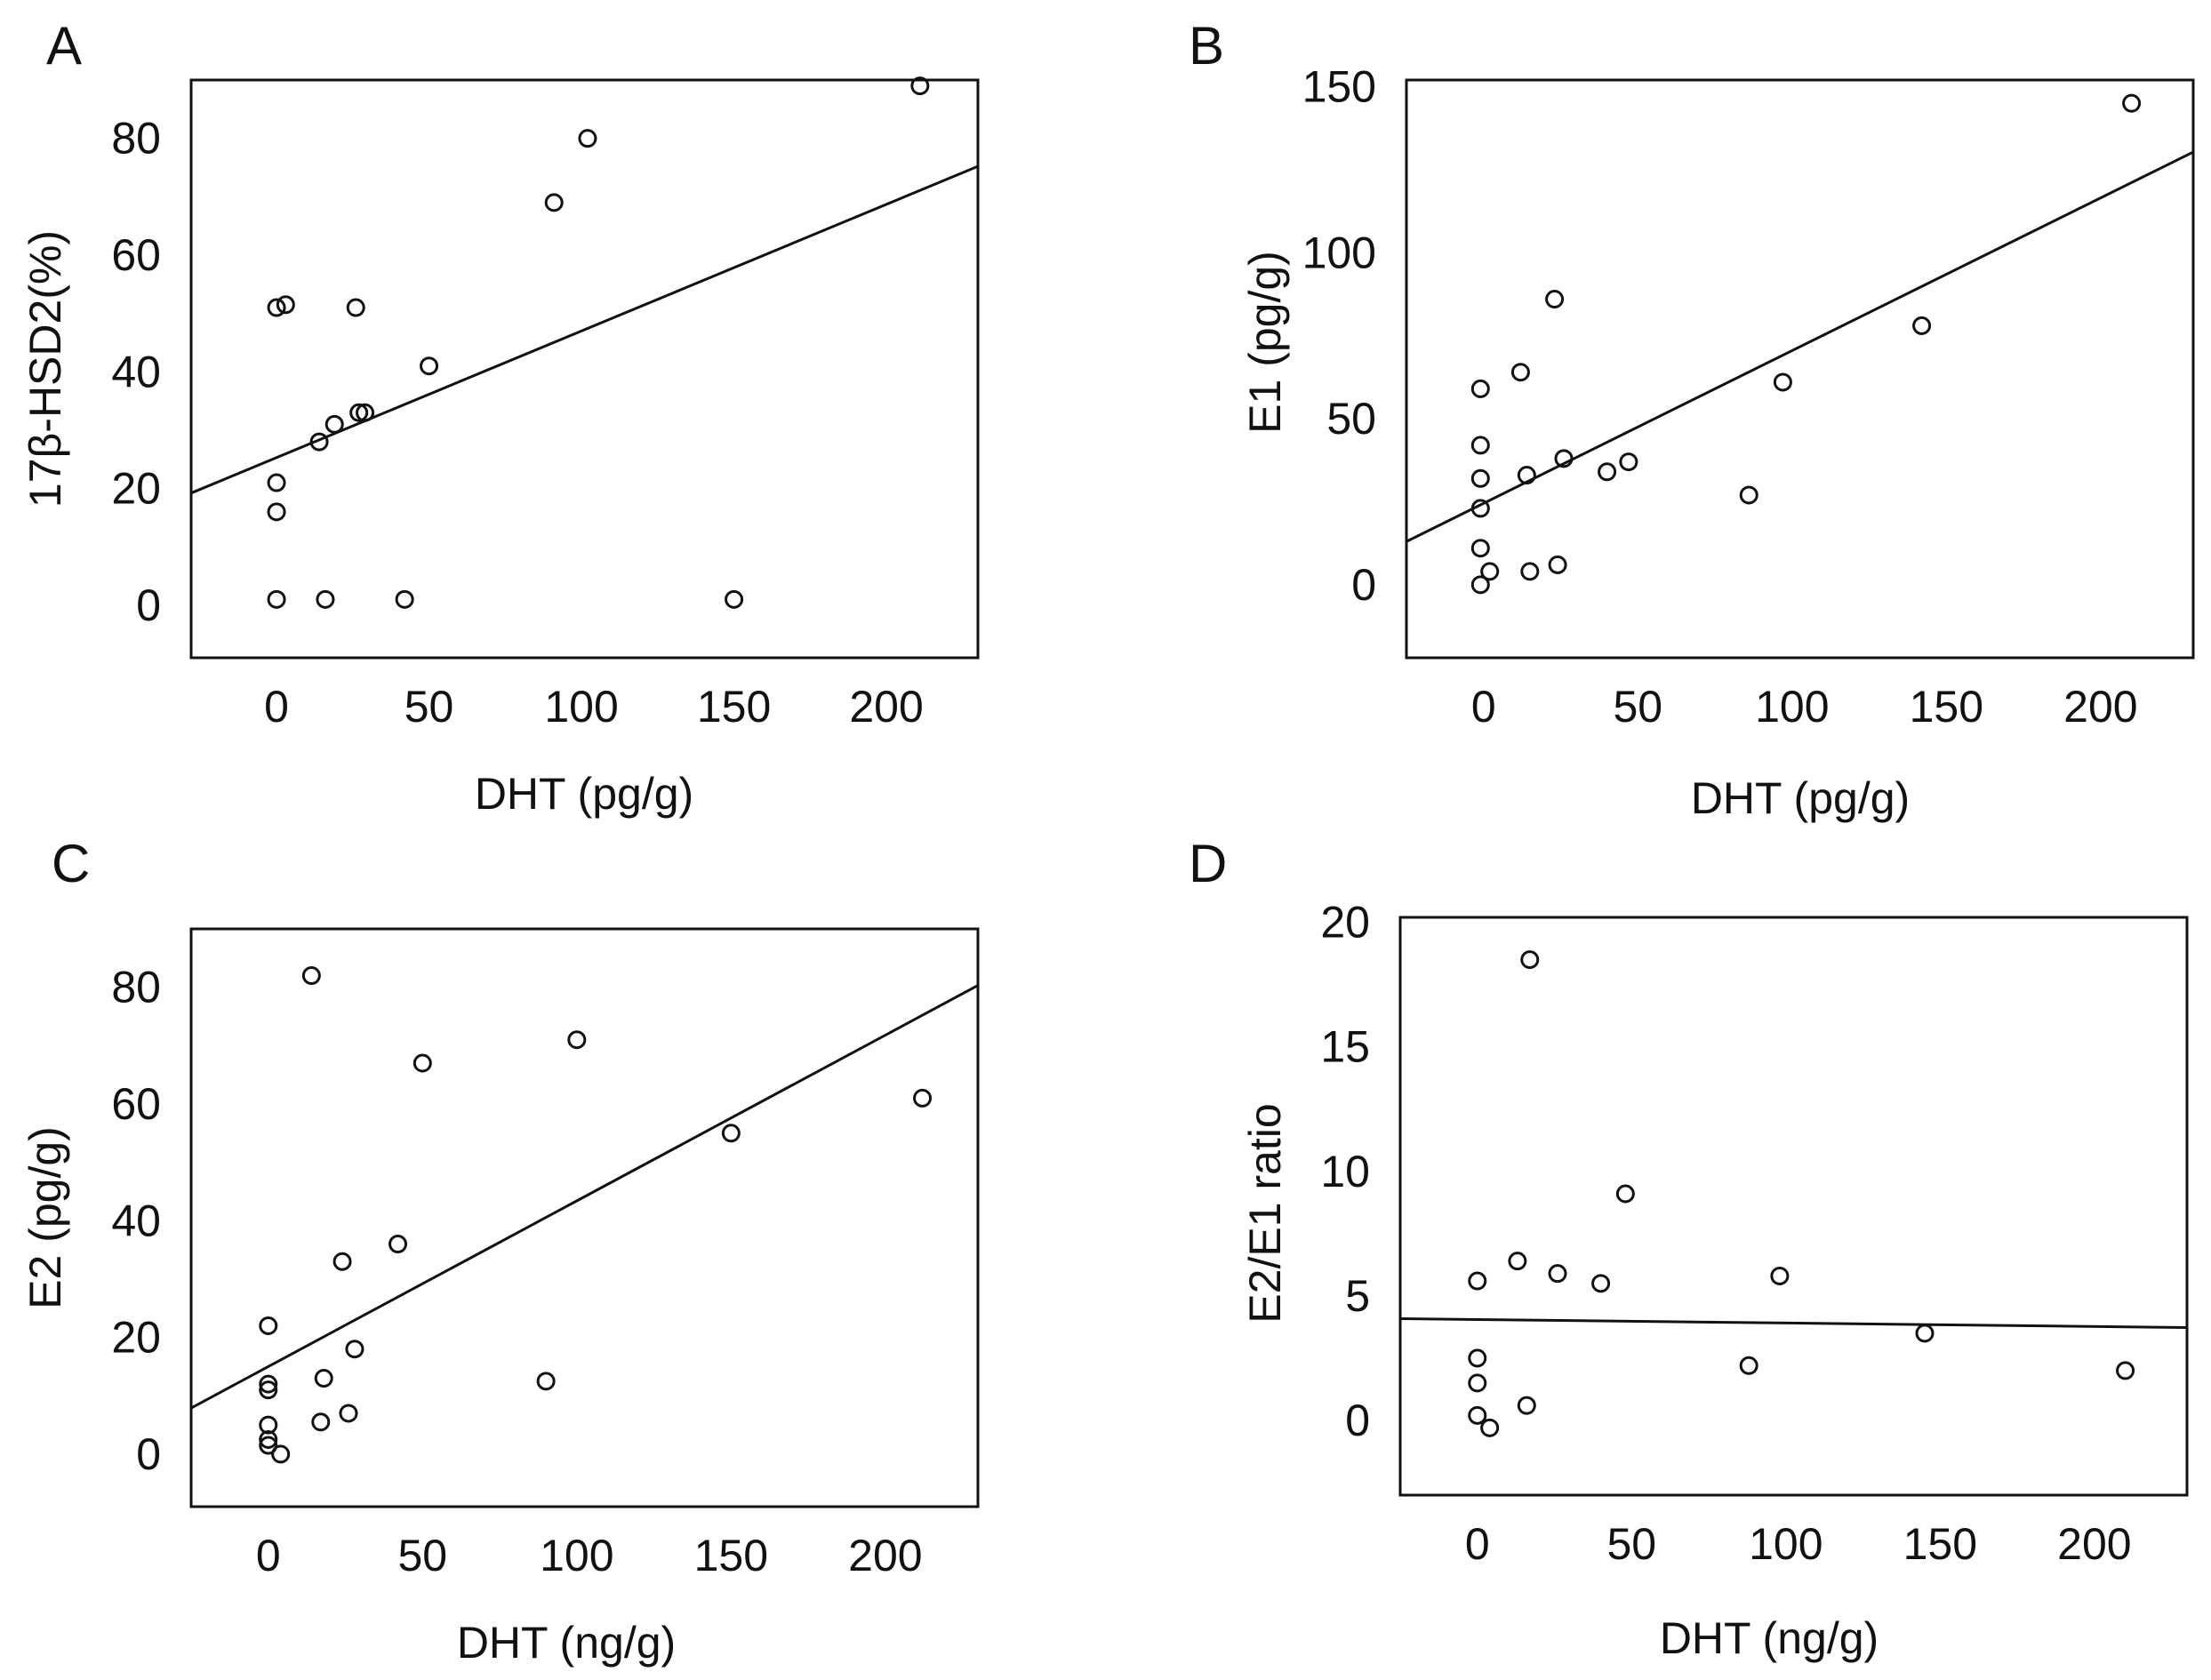  I want to click on panel-c-x-tick-label: 50, so click(422, 1555).